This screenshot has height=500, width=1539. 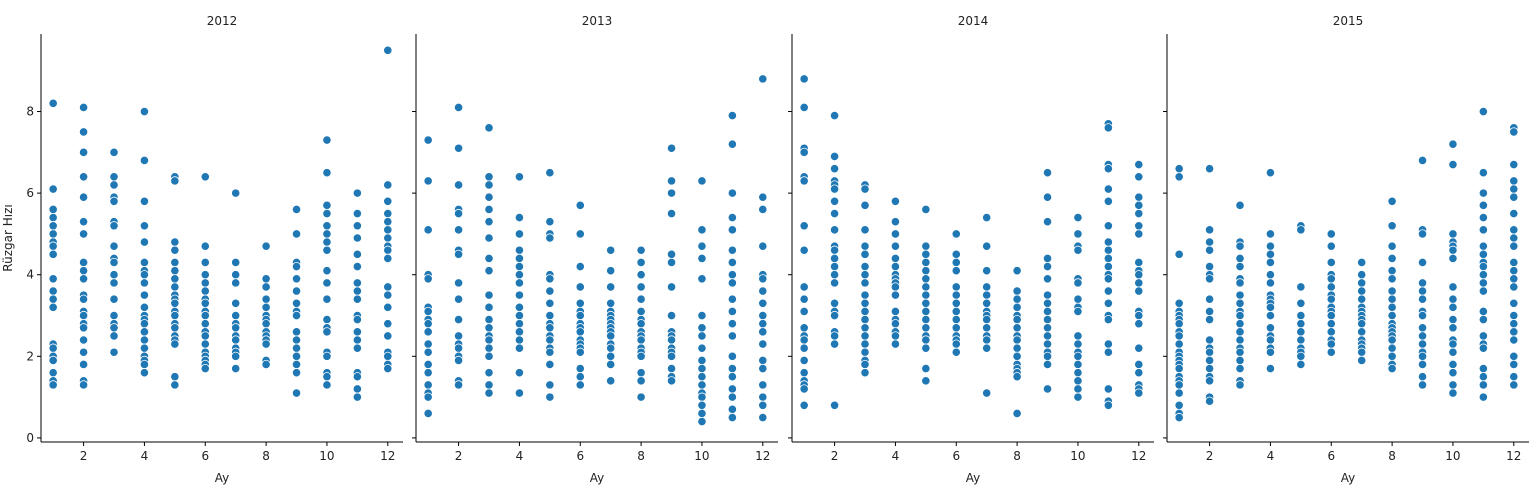 What do you see at coordinates (30, 356) in the screenshot?
I see `y-tick-label: 2` at bounding box center [30, 356].